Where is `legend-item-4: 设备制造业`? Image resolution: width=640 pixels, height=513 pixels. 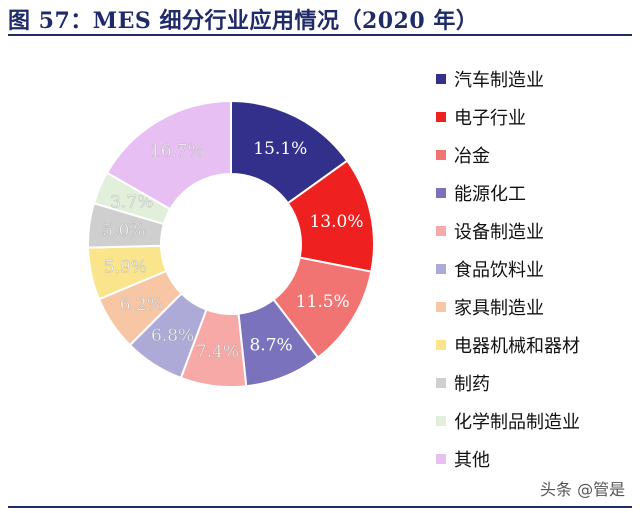 legend-item-4: 设备制造业 is located at coordinates (536, 231).